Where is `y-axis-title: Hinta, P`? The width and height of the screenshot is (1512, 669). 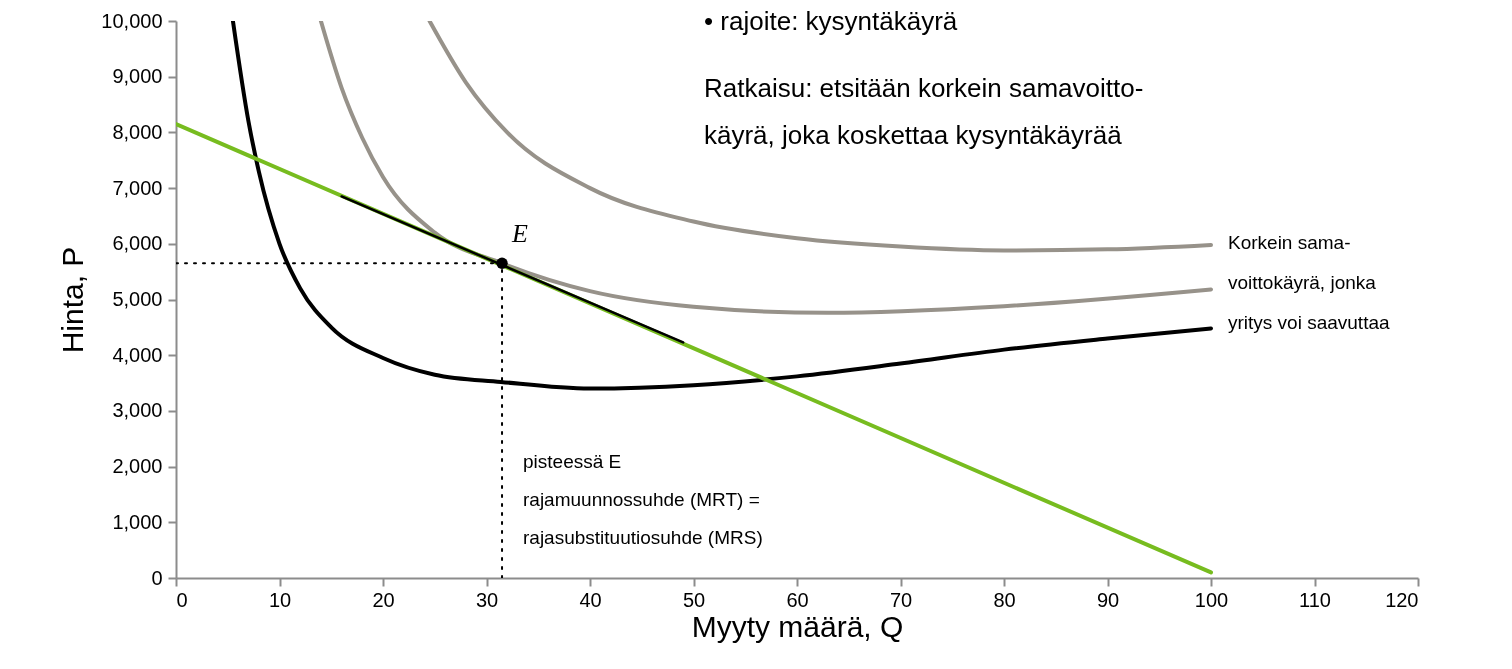
y-axis-title: Hinta, P is located at coordinates (73, 300).